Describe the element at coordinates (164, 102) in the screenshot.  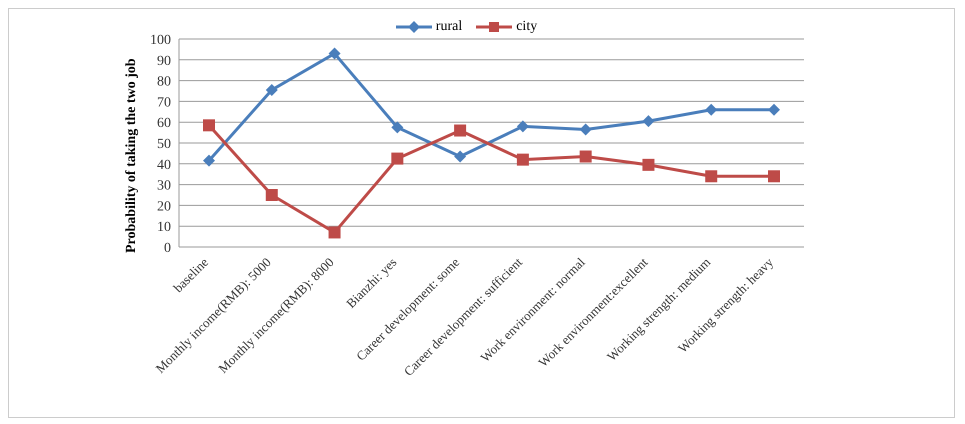
I see `y-tick-label: 70` at that location.